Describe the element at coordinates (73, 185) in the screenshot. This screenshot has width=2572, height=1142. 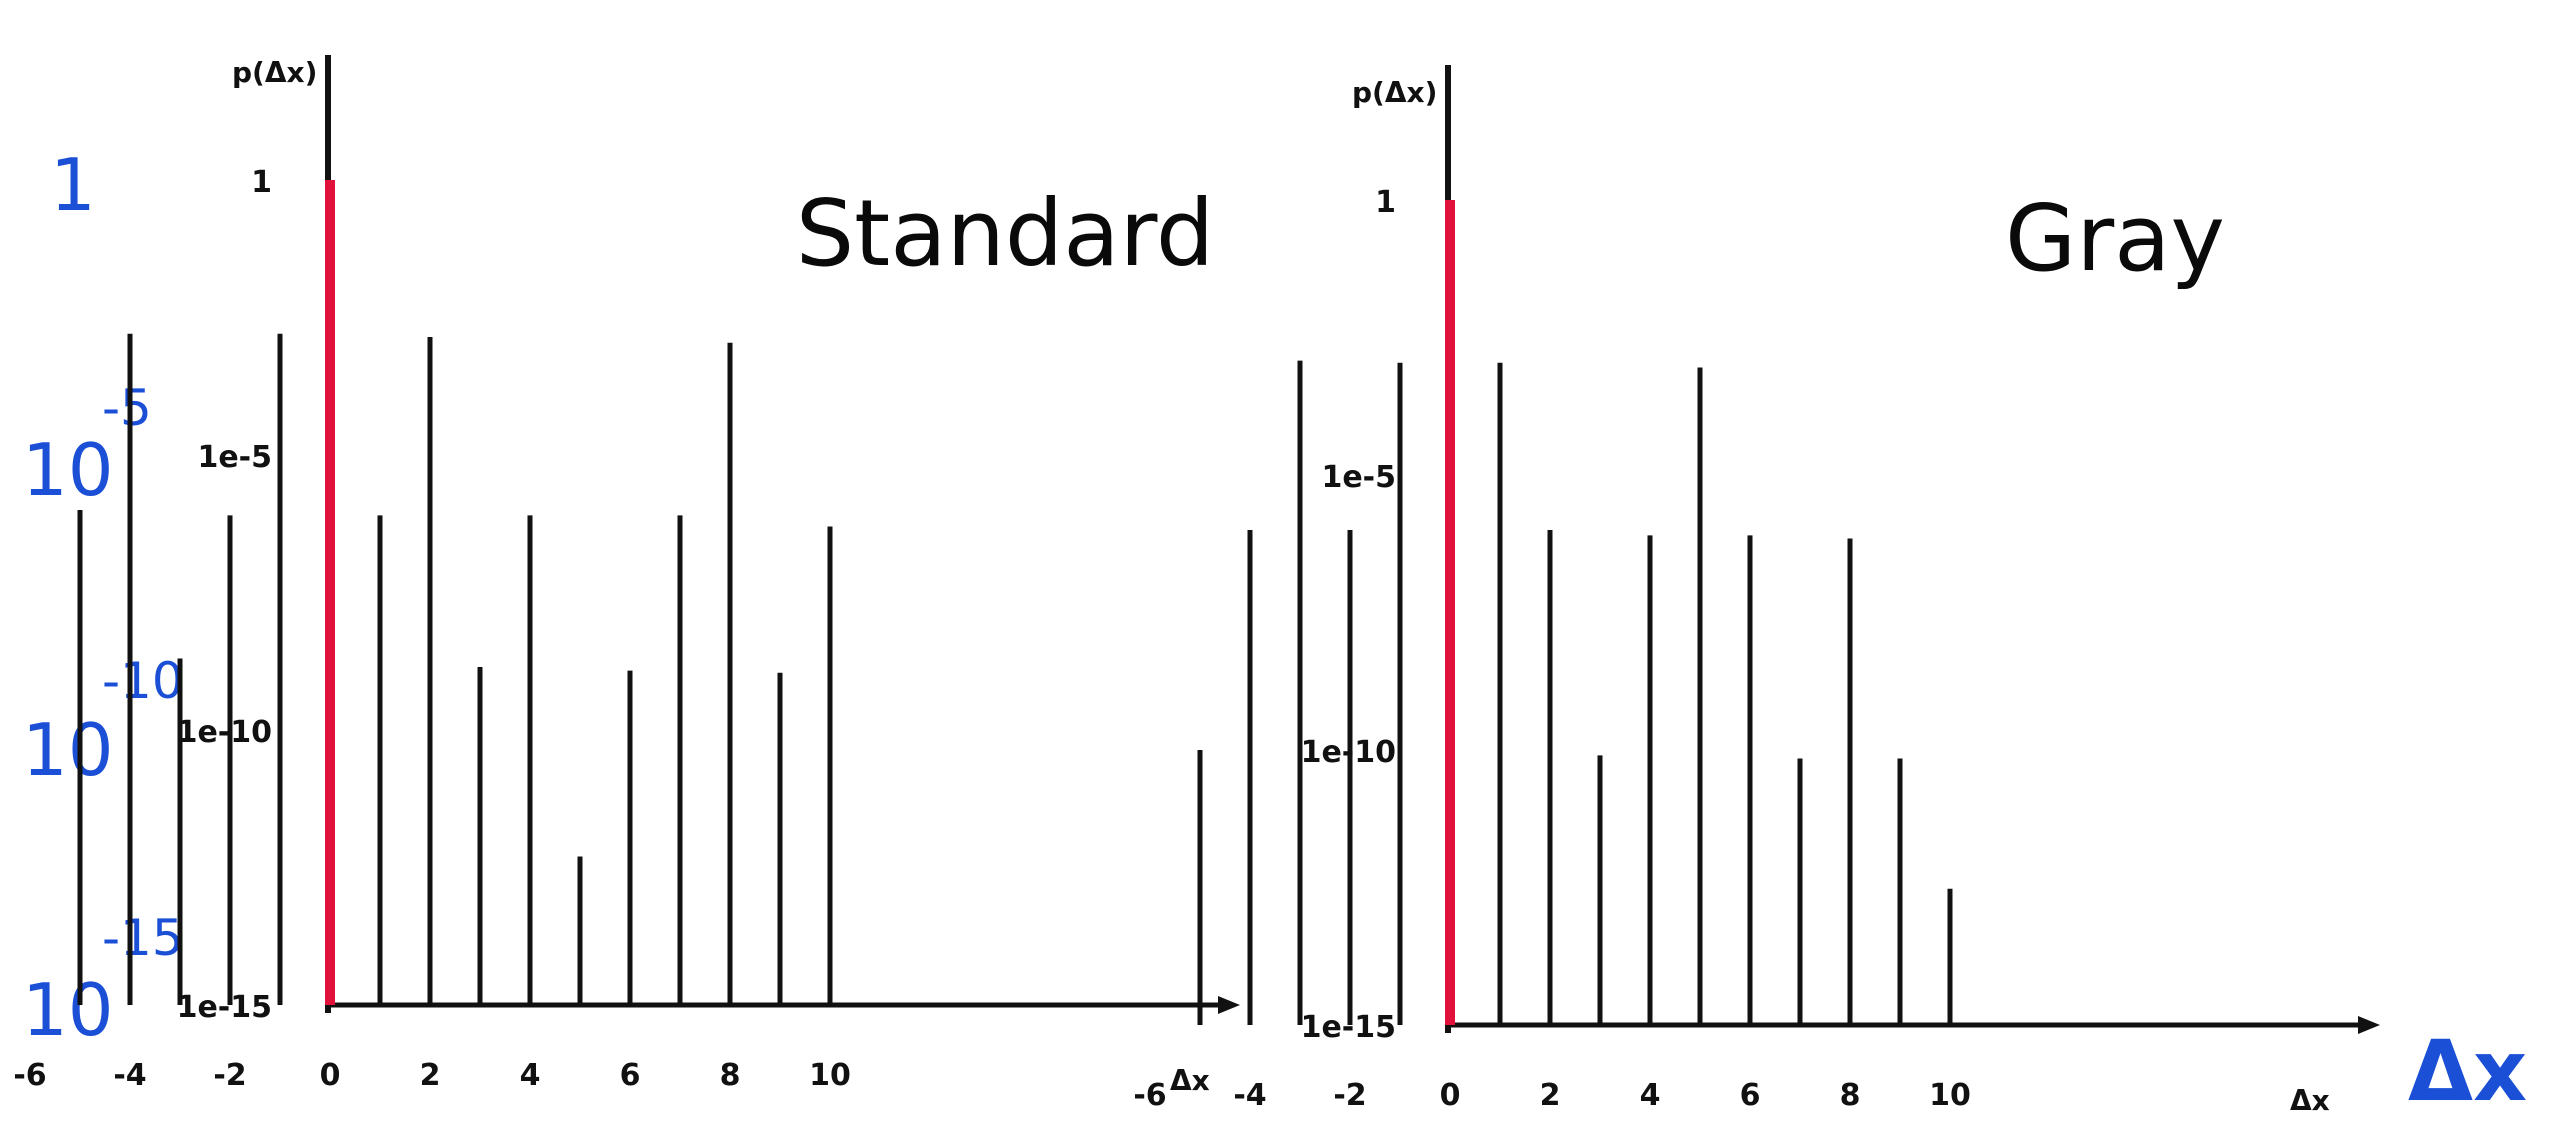
I see `annotation-label-1: 1` at that location.